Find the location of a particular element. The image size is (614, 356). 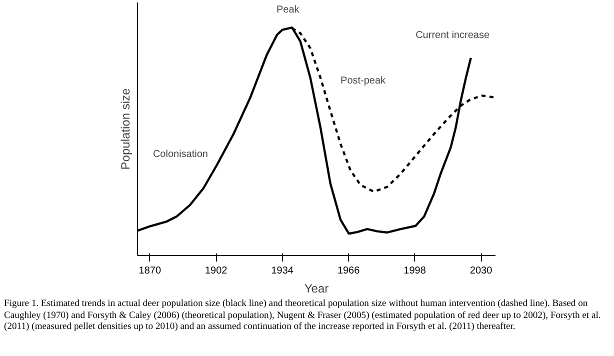

annotation: Colonisation is located at coordinates (180, 154).